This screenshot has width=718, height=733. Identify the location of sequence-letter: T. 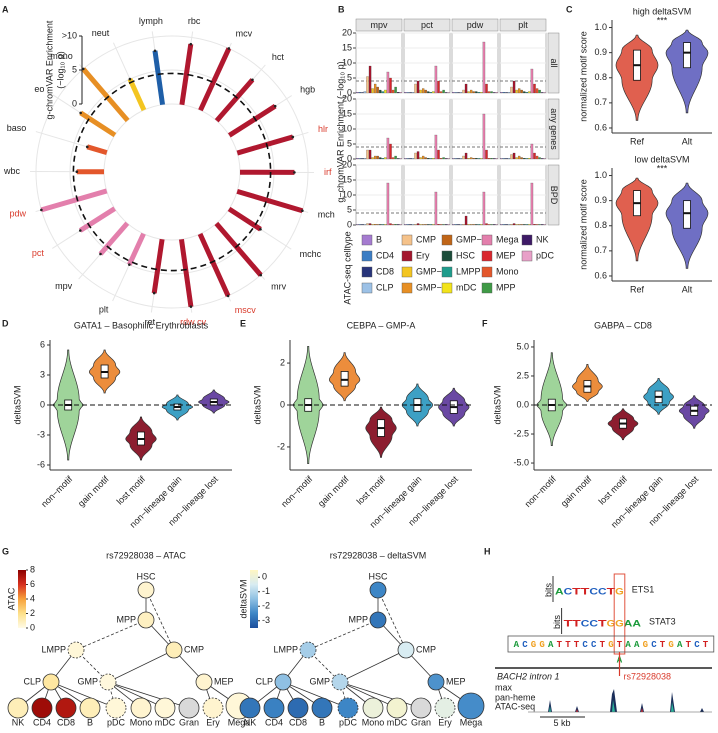
(560, 645).